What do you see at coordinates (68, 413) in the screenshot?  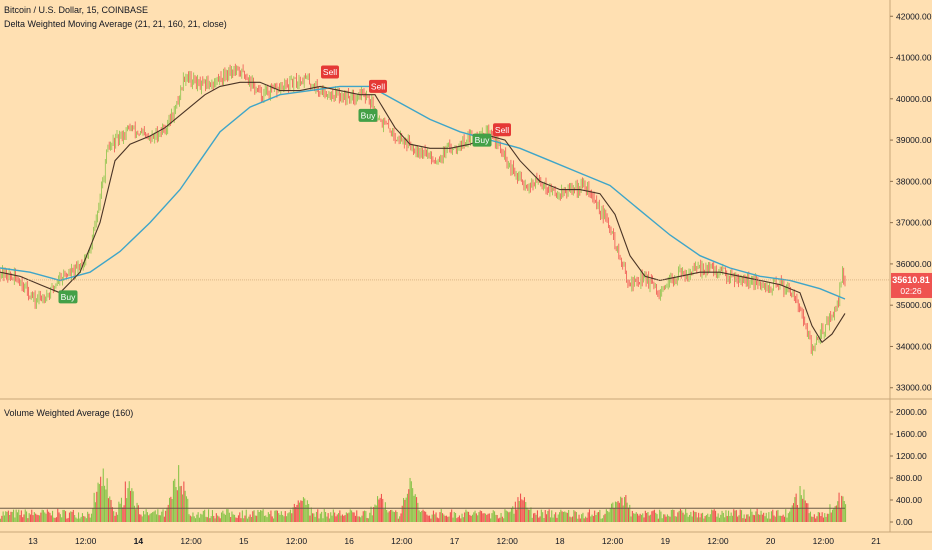 I see `volume-label: Volume Weighted Average (160)` at bounding box center [68, 413].